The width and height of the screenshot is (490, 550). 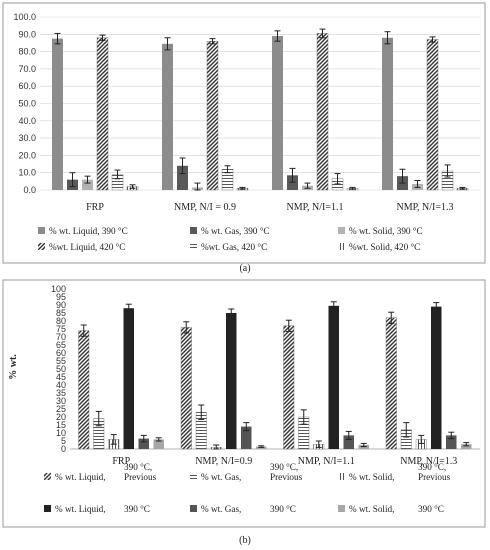 What do you see at coordinates (400, 472) in the screenshot?
I see `legend-label: % wt. Solid,390 °C, Previous` at bounding box center [400, 472].